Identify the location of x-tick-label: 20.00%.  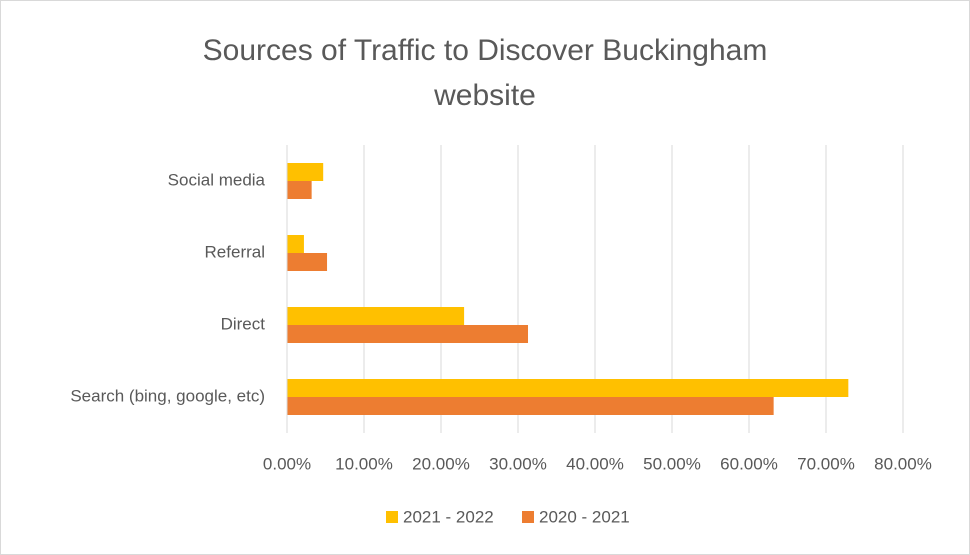
(441, 463).